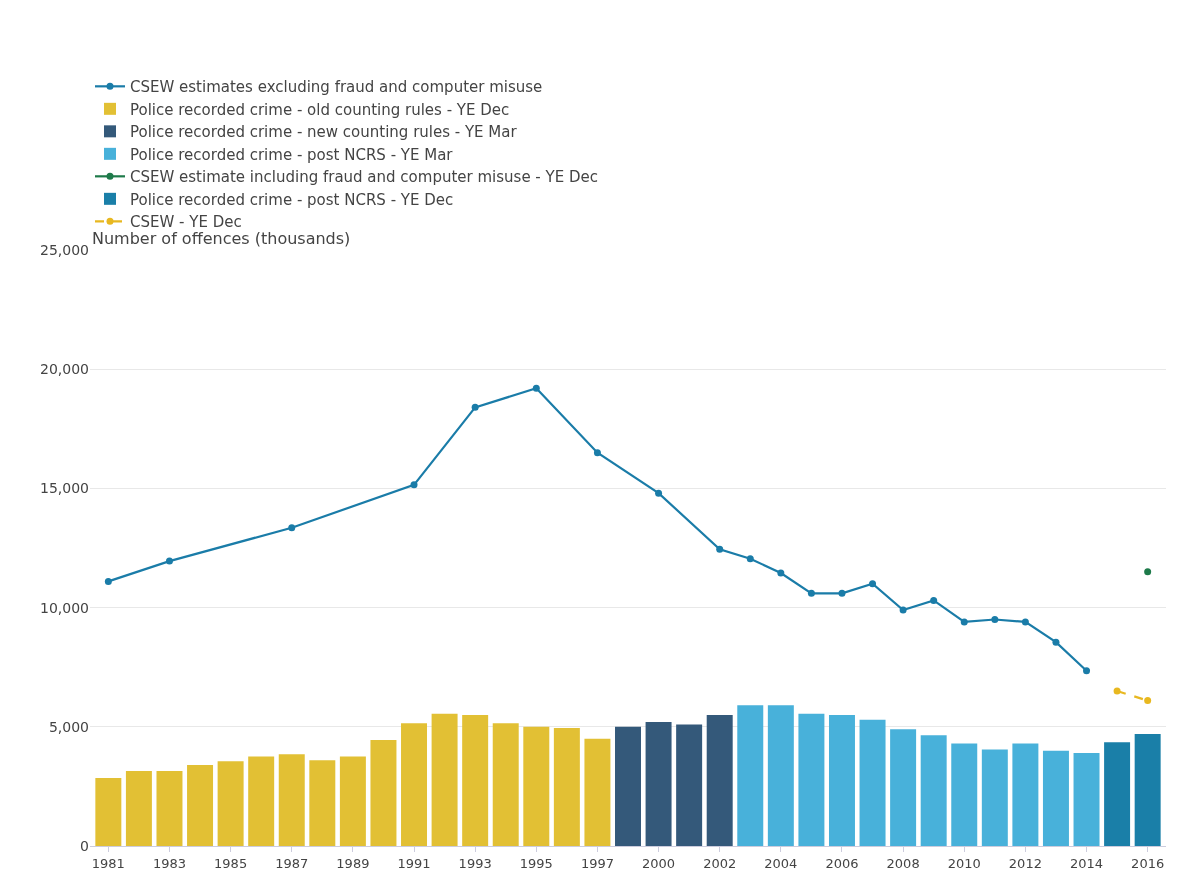 This screenshot has height=886, width=1178. Describe the element at coordinates (536, 863) in the screenshot. I see `x-tick-label: 1995` at that location.